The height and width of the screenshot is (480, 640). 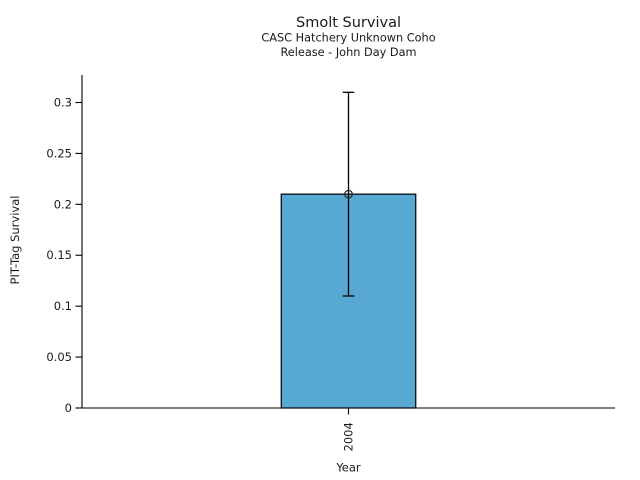 What do you see at coordinates (348, 468) in the screenshot?
I see `x-axis-title: Year` at bounding box center [348, 468].